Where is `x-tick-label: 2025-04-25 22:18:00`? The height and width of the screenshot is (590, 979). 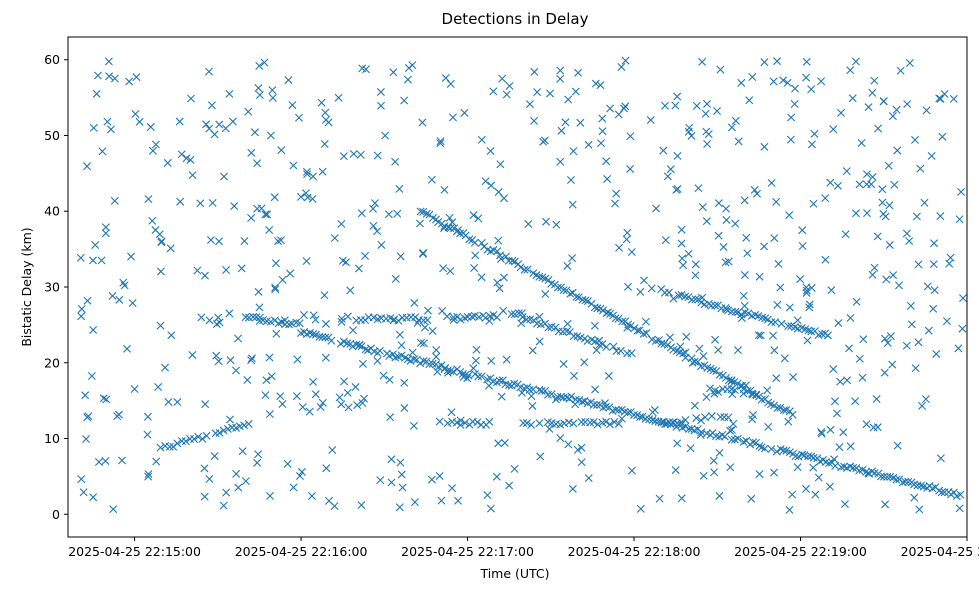 x-tick-label: 2025-04-25 22:18:00 is located at coordinates (634, 551).